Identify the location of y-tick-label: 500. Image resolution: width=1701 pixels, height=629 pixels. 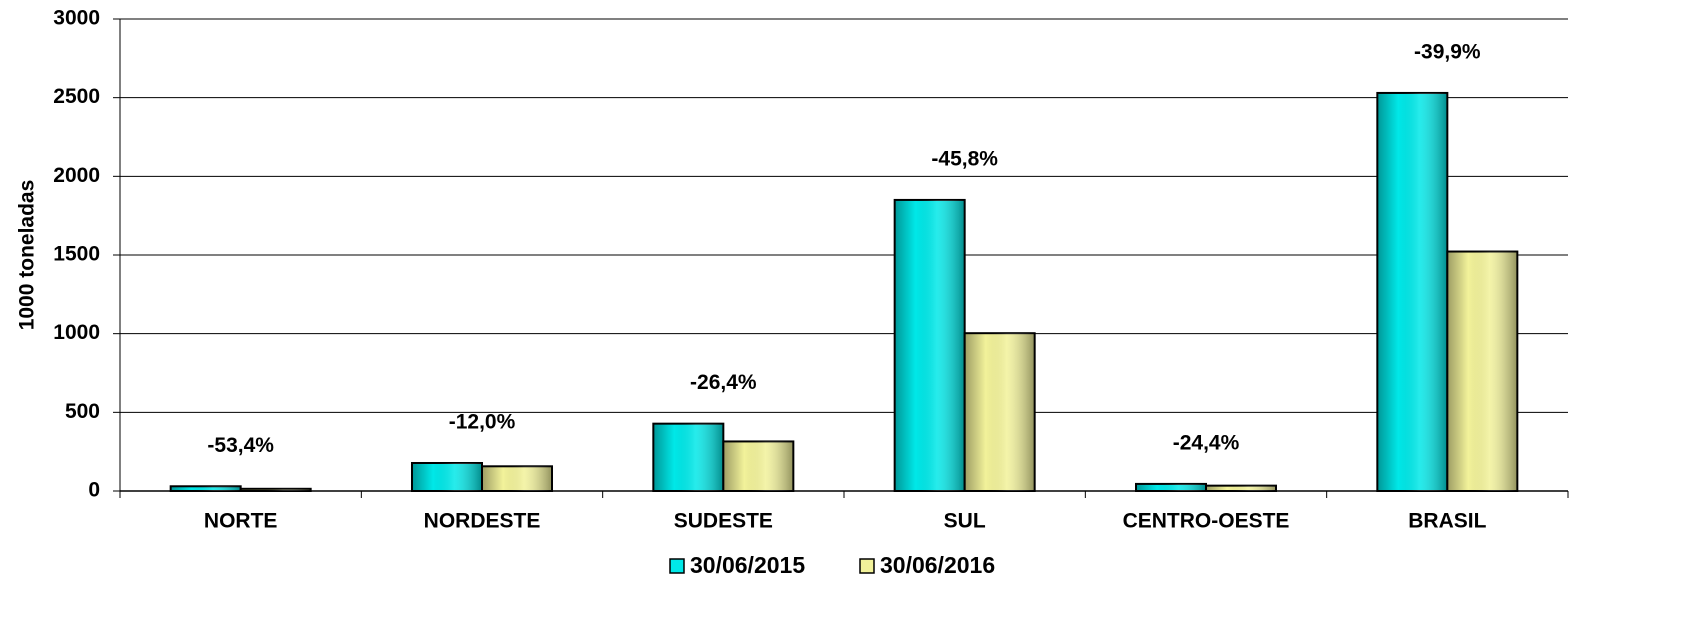
(82, 411).